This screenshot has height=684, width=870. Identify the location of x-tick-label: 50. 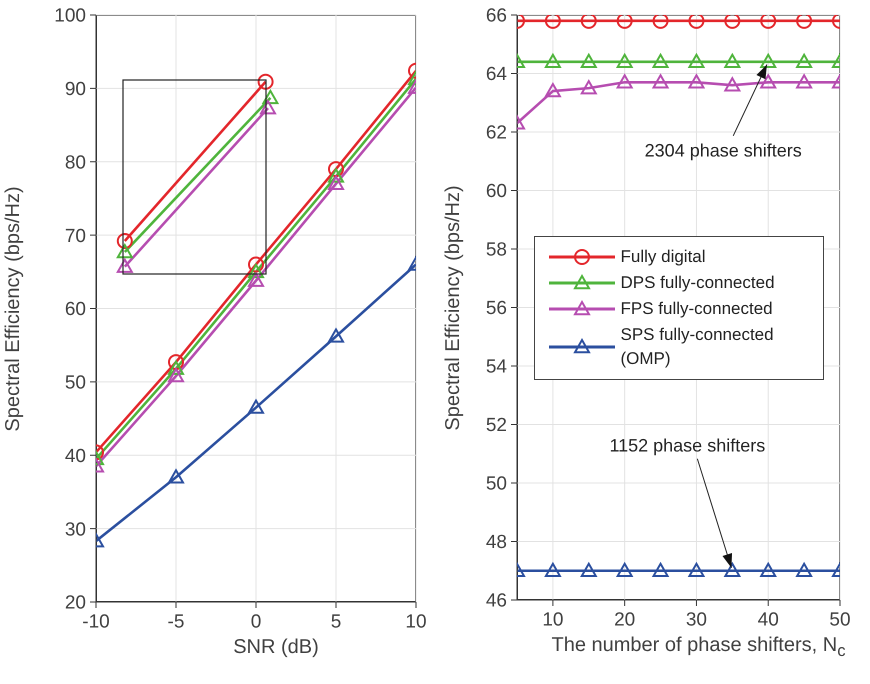
(840, 619).